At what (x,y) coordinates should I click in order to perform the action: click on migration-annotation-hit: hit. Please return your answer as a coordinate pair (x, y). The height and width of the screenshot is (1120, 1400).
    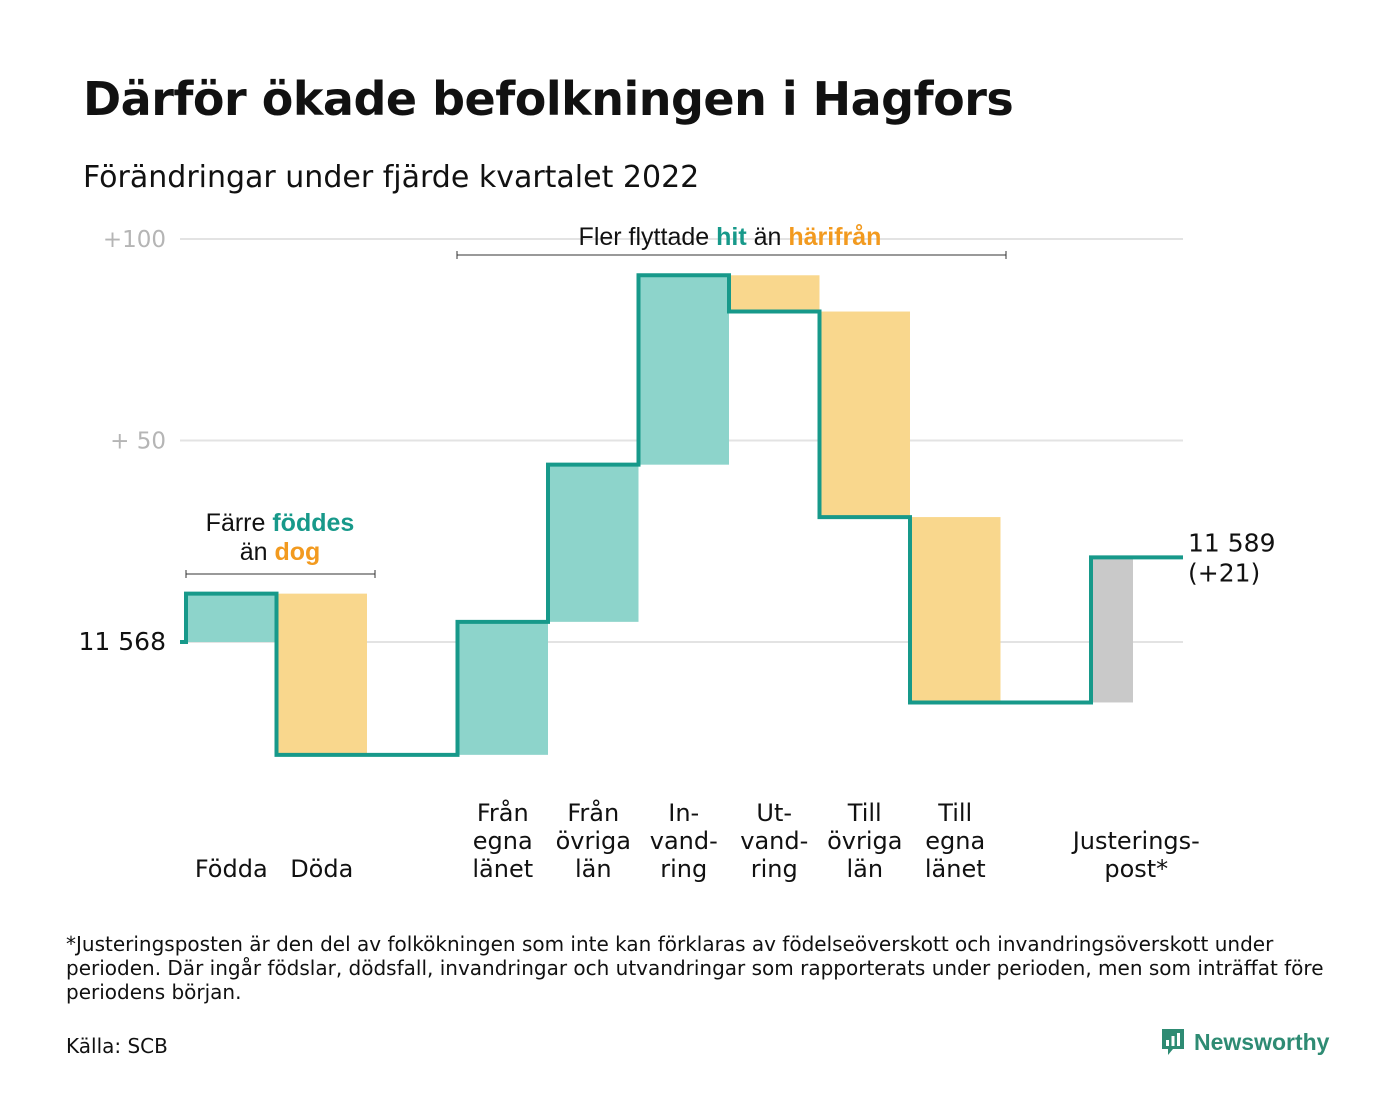
    Looking at the image, I should click on (731, 237).